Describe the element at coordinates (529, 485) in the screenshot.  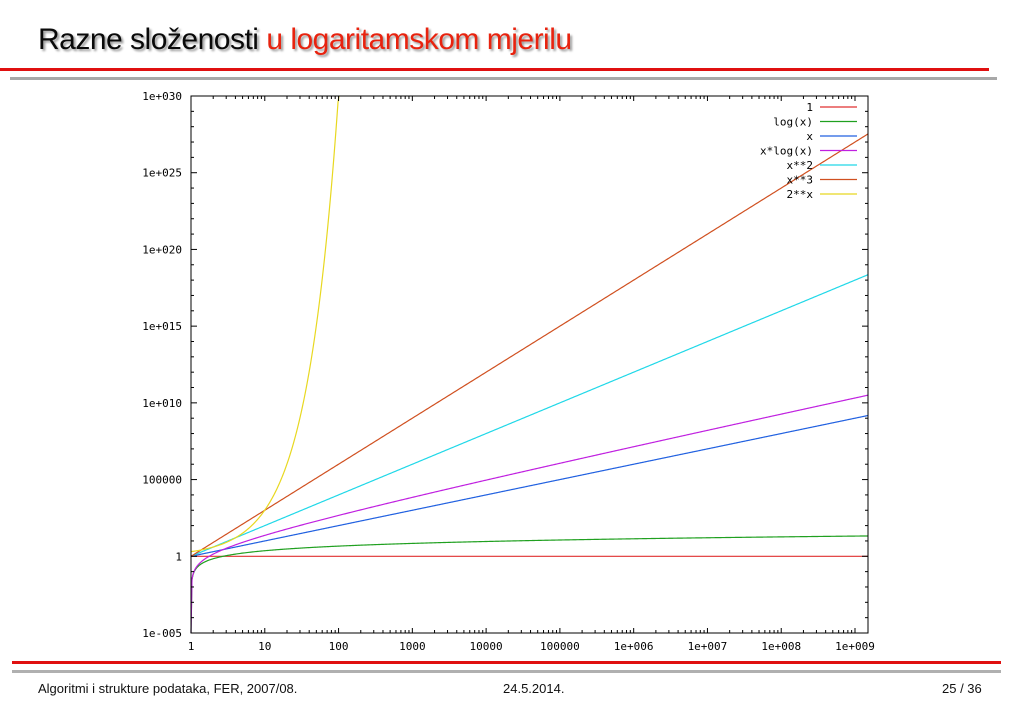
I see `series-line-x` at that location.